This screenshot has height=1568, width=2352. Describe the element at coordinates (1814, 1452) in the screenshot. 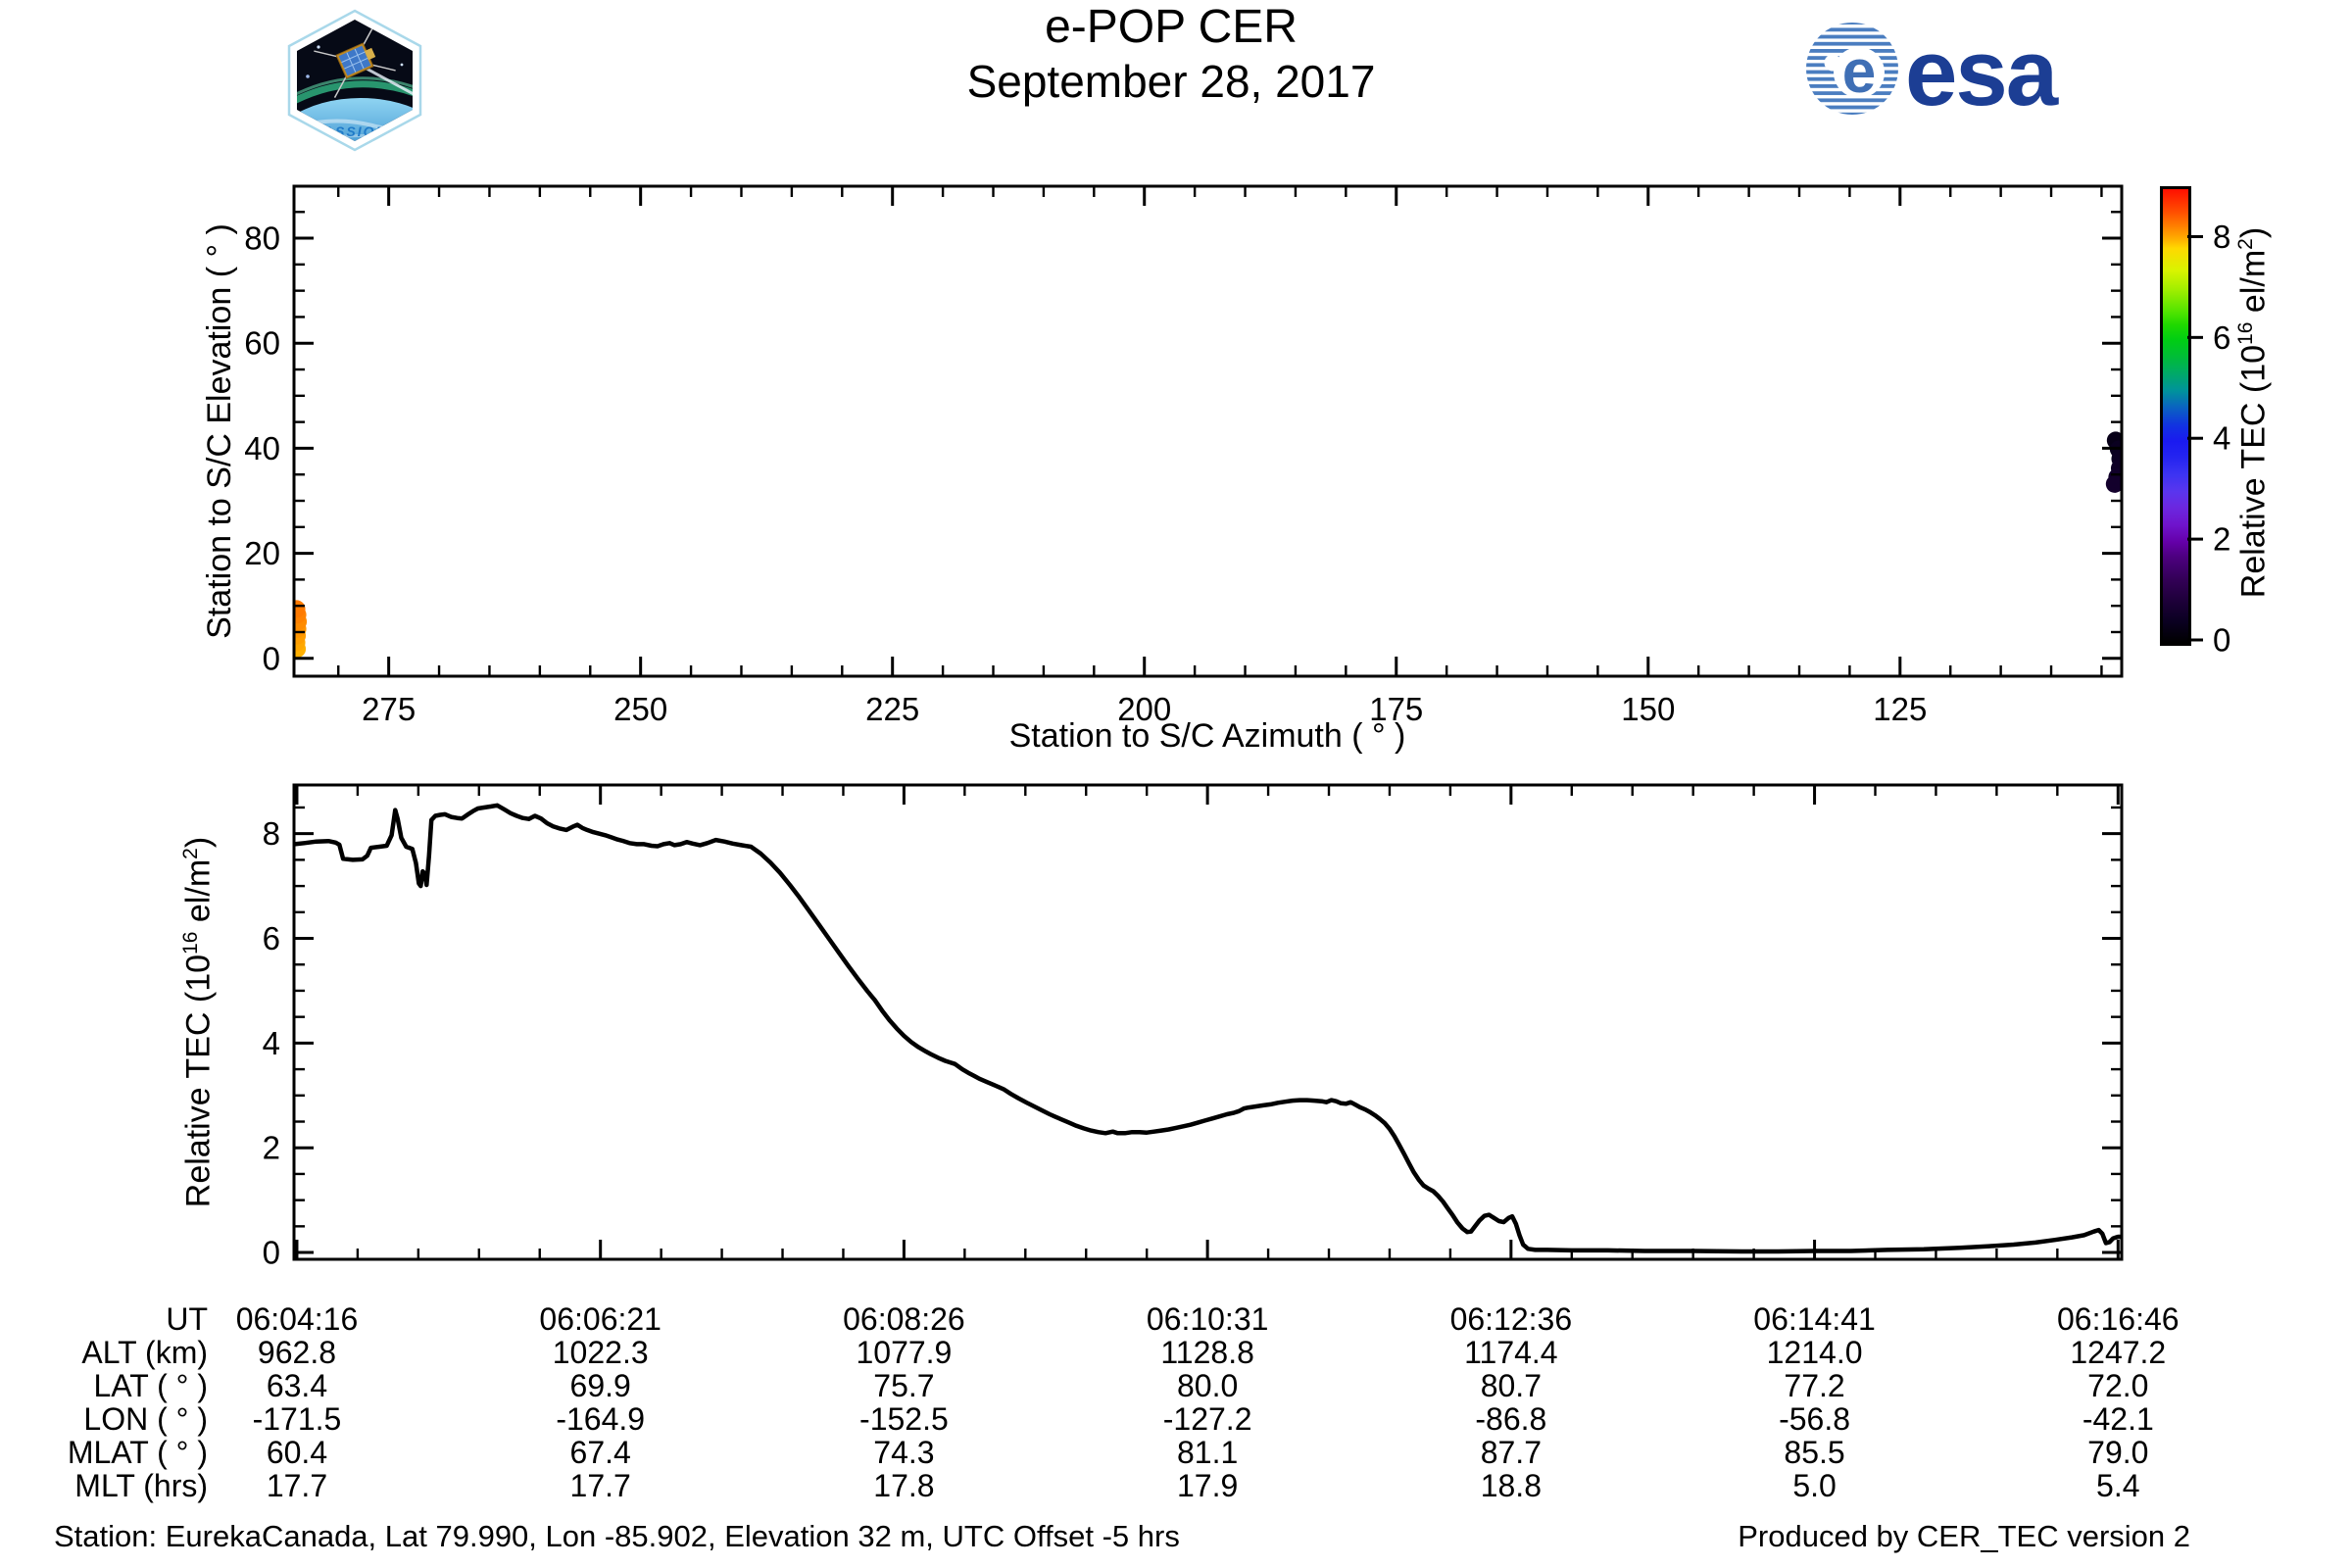

I see `table-cell: 85.5` at that location.